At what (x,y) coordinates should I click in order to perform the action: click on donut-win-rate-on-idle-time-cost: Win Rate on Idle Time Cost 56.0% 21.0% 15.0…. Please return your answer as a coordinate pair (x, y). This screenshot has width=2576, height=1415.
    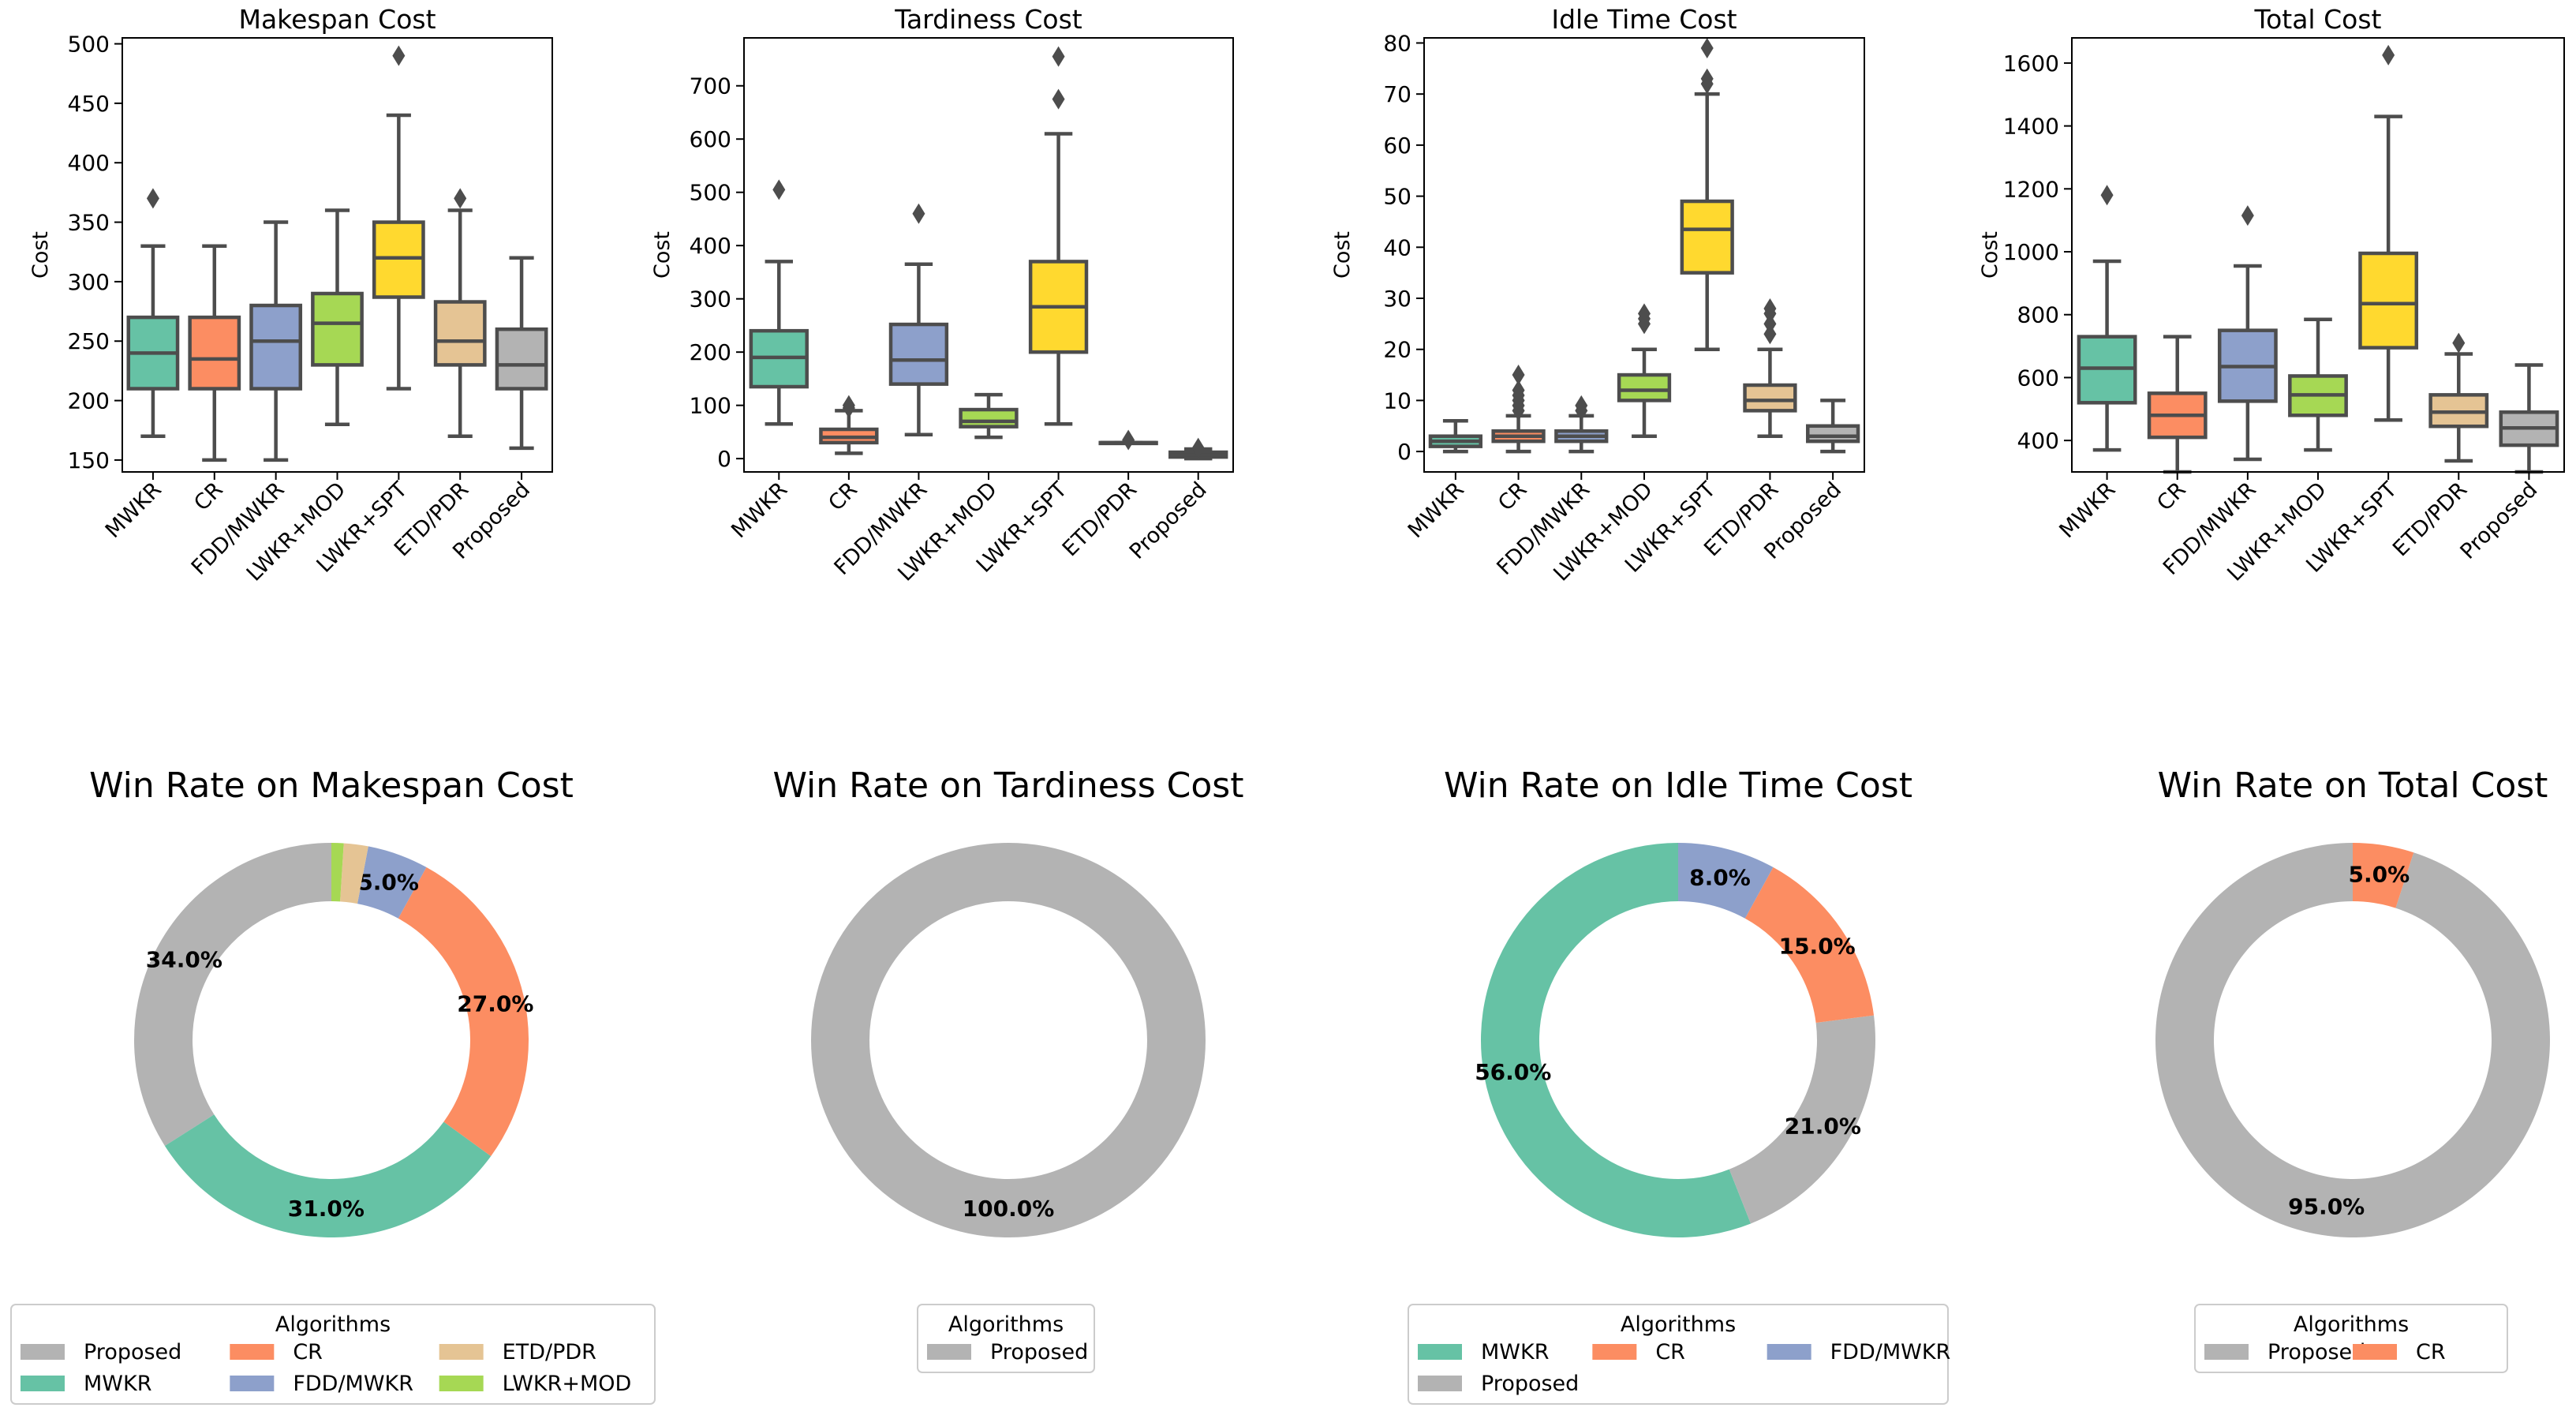
    Looking at the image, I should click on (1679, 1085).